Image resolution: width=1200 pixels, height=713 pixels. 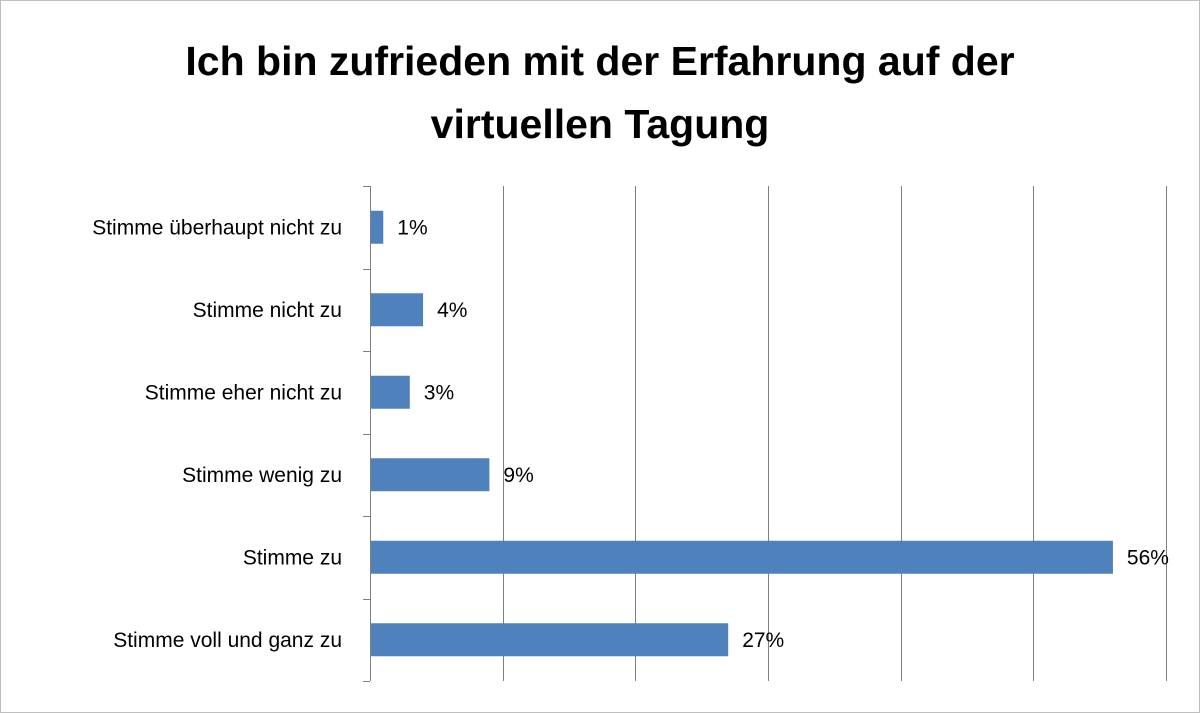 What do you see at coordinates (763, 640) in the screenshot?
I see `data-label-6: 27%` at bounding box center [763, 640].